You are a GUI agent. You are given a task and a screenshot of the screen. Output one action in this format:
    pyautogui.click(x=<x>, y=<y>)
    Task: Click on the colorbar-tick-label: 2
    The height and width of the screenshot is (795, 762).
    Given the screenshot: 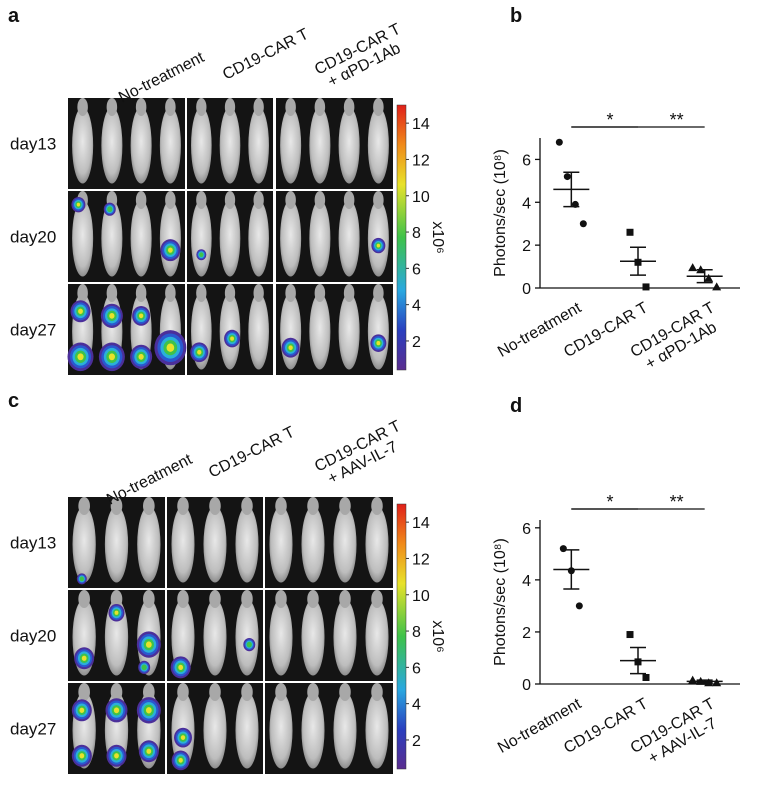 What is the action you would take?
    pyautogui.click(x=416, y=342)
    